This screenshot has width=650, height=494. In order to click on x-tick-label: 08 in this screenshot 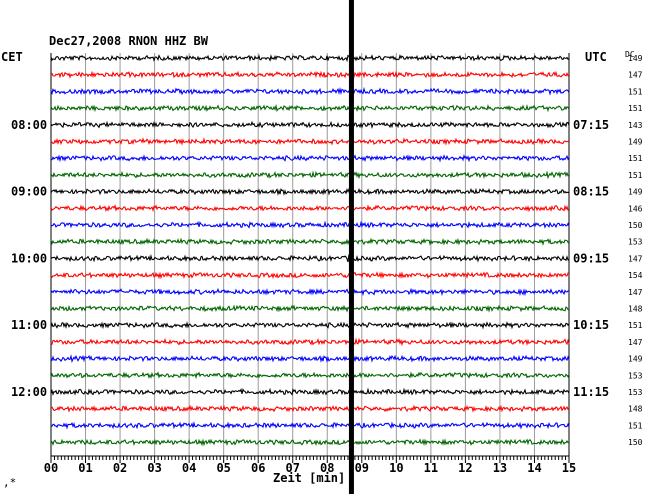, I will do `click(327, 468)`.